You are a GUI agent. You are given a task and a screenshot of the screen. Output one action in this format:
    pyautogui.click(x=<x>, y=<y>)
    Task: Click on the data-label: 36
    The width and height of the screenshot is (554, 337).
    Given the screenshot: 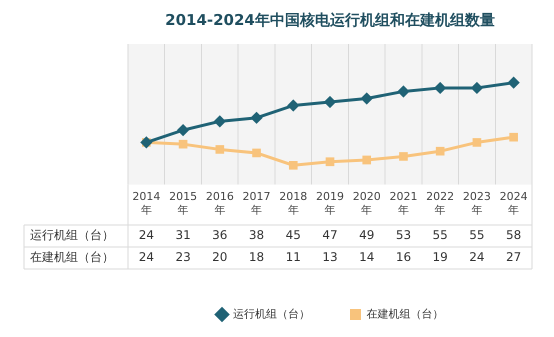 What is the action you would take?
    pyautogui.click(x=220, y=235)
    